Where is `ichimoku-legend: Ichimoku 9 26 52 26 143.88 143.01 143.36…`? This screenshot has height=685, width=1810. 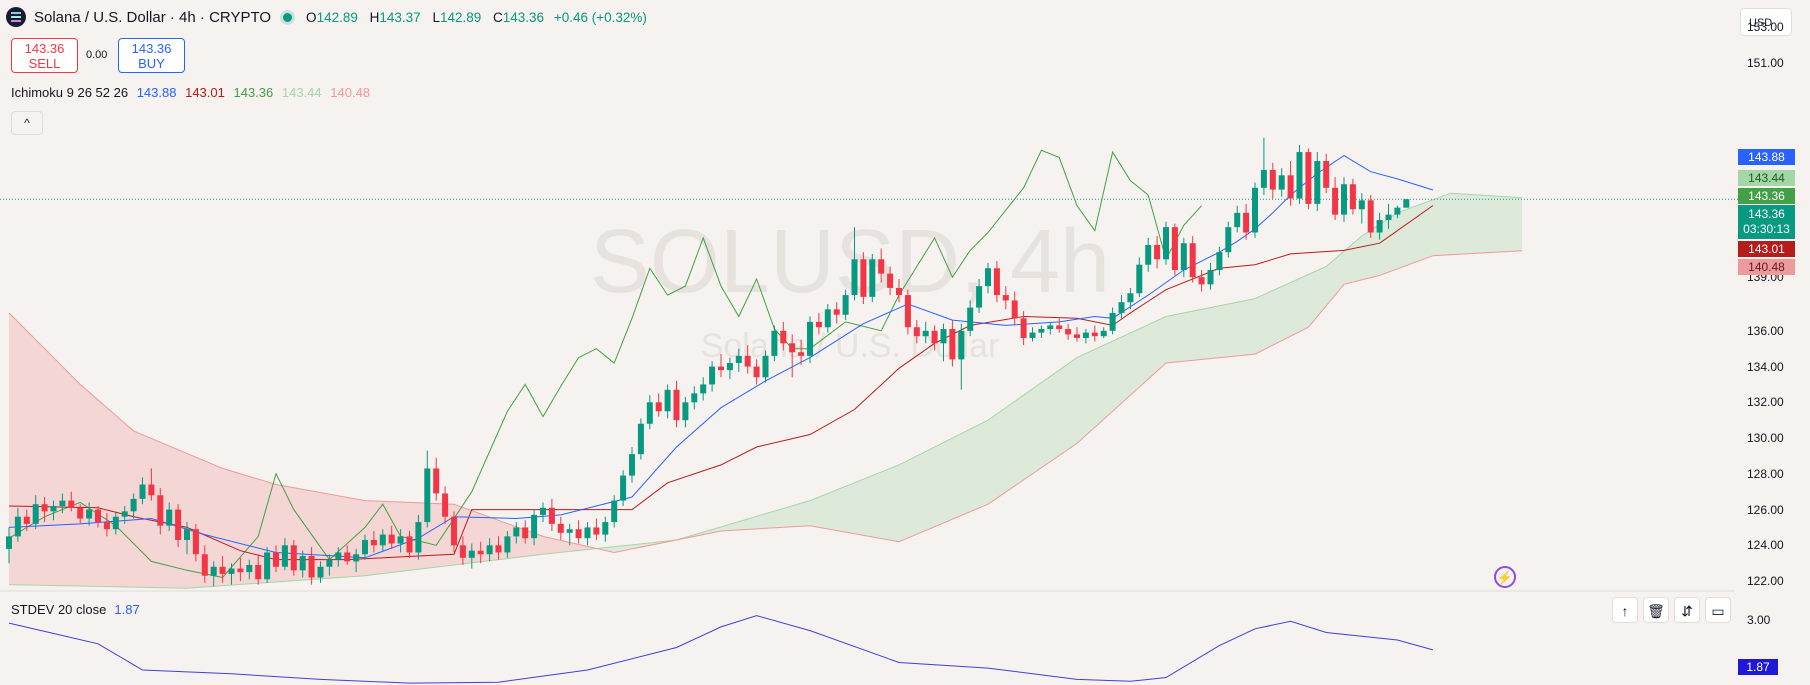 ichimoku-legend: Ichimoku 9 26 52 26 143.88 143.01 143.36… is located at coordinates (191, 92).